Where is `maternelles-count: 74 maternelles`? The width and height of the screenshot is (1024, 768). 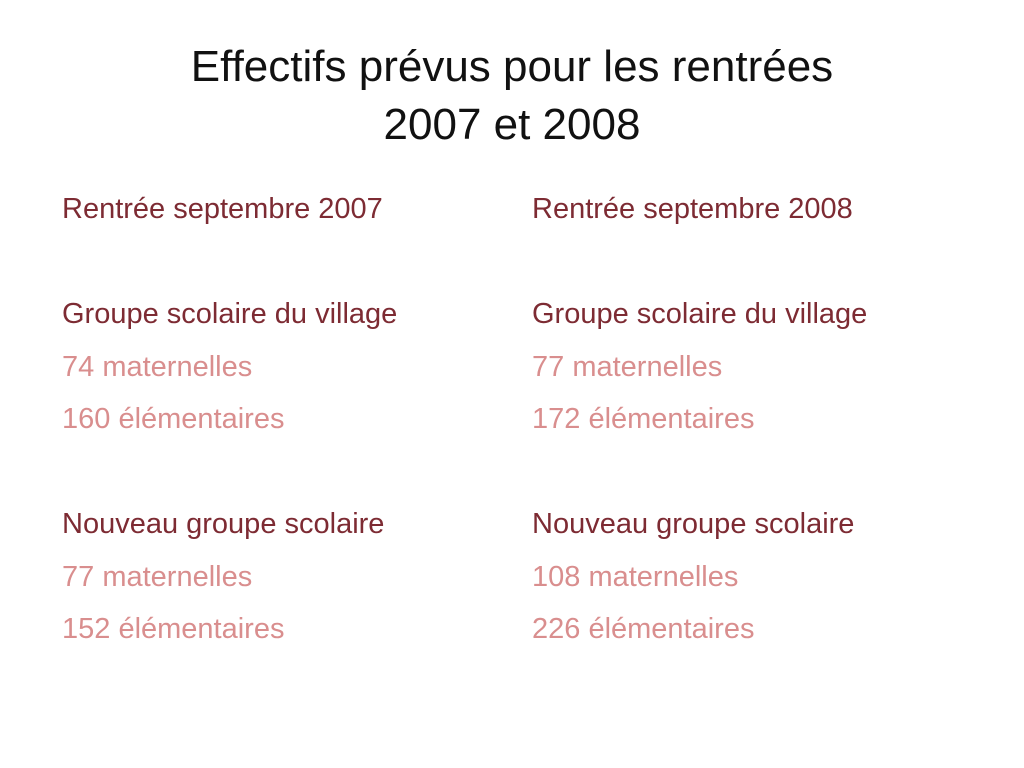
maternelles-count: 74 maternelles is located at coordinates (157, 366).